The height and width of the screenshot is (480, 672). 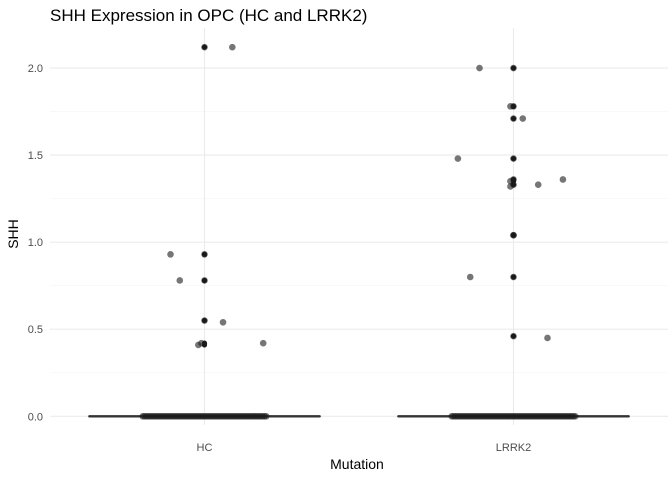 What do you see at coordinates (205, 448) in the screenshot?
I see `x-tick-label: HC` at bounding box center [205, 448].